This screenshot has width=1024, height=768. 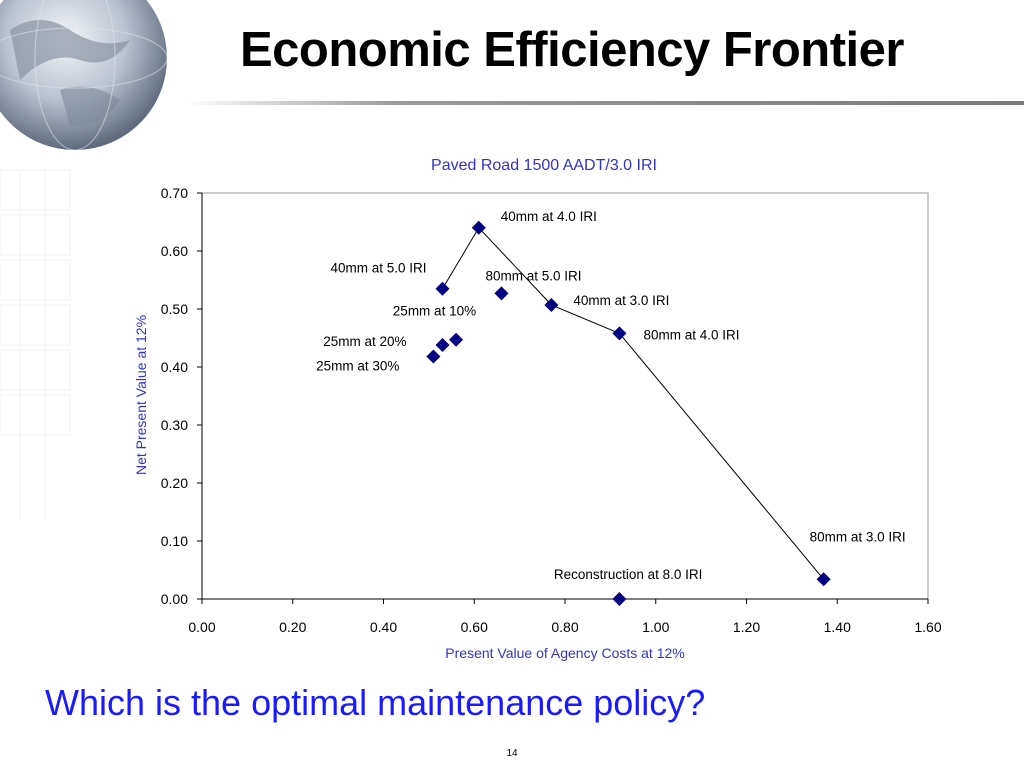 I want to click on data-label: Reconstruction at 8.0 IRI, so click(x=628, y=574).